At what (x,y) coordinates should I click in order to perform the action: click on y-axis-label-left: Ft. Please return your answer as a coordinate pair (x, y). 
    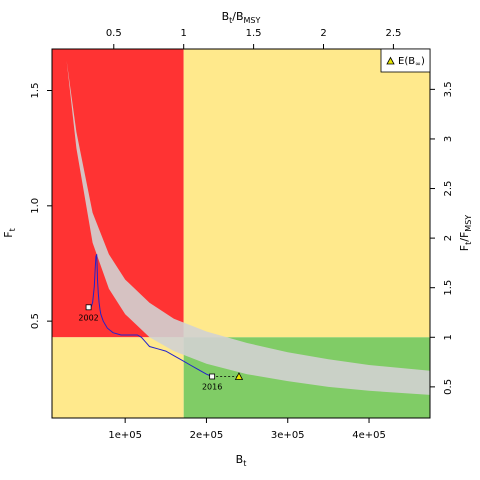
    Looking at the image, I should click on (9, 232).